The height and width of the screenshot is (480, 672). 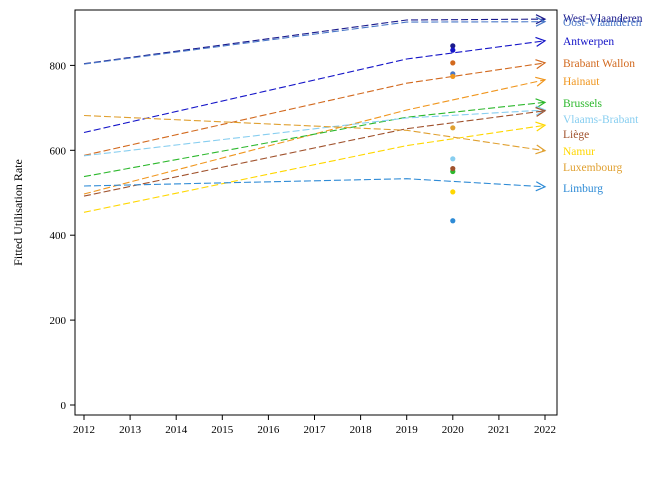 What do you see at coordinates (58, 151) in the screenshot?
I see `y-tick-label: 600` at bounding box center [58, 151].